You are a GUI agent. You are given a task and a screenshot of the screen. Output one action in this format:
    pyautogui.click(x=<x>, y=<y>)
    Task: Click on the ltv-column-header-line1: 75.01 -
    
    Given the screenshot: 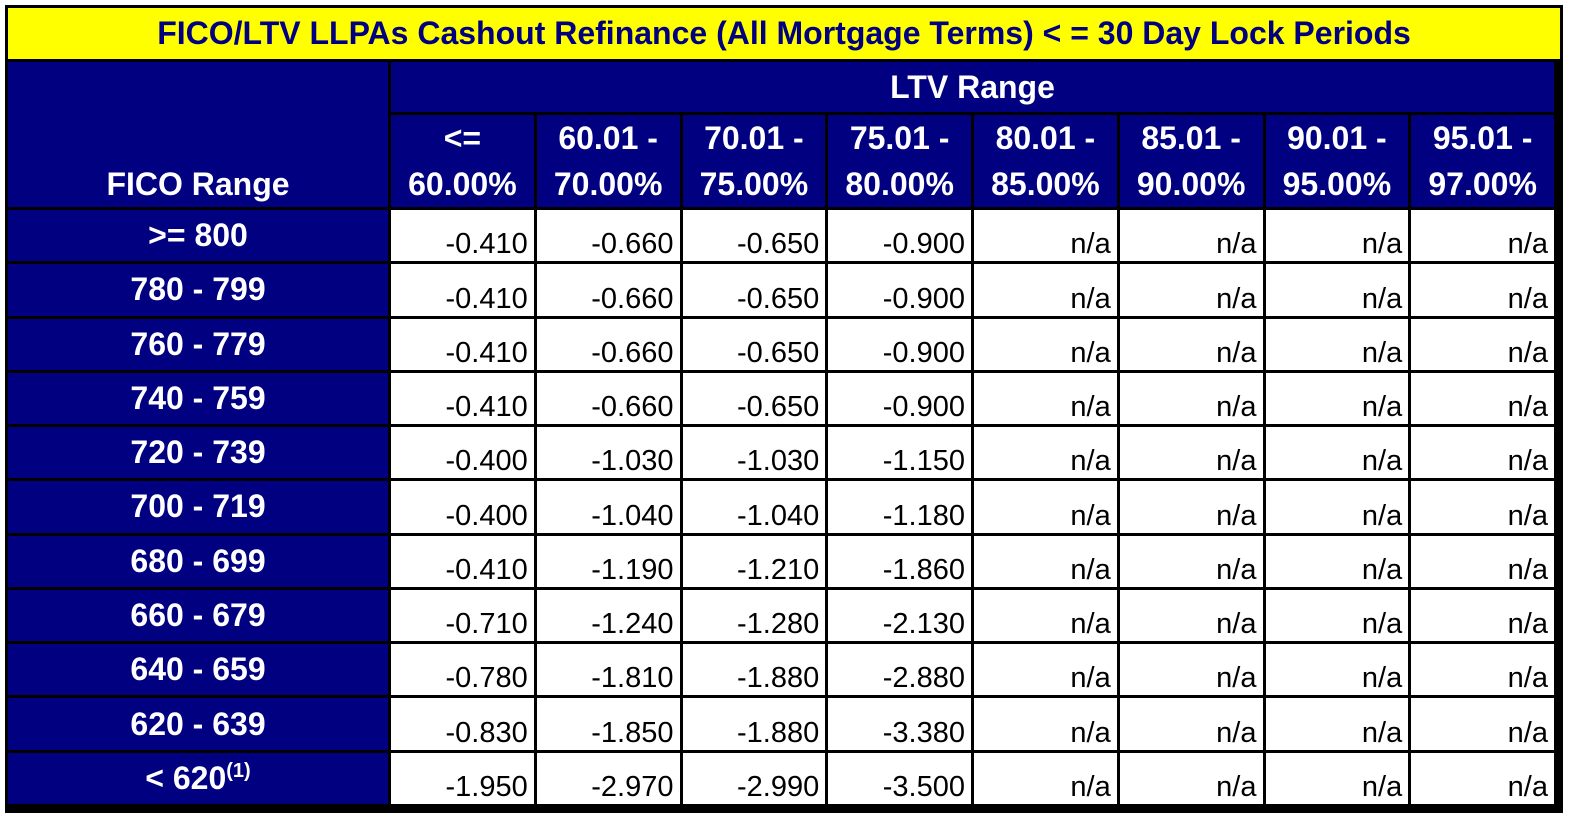 What is the action you would take?
    pyautogui.click(x=899, y=138)
    